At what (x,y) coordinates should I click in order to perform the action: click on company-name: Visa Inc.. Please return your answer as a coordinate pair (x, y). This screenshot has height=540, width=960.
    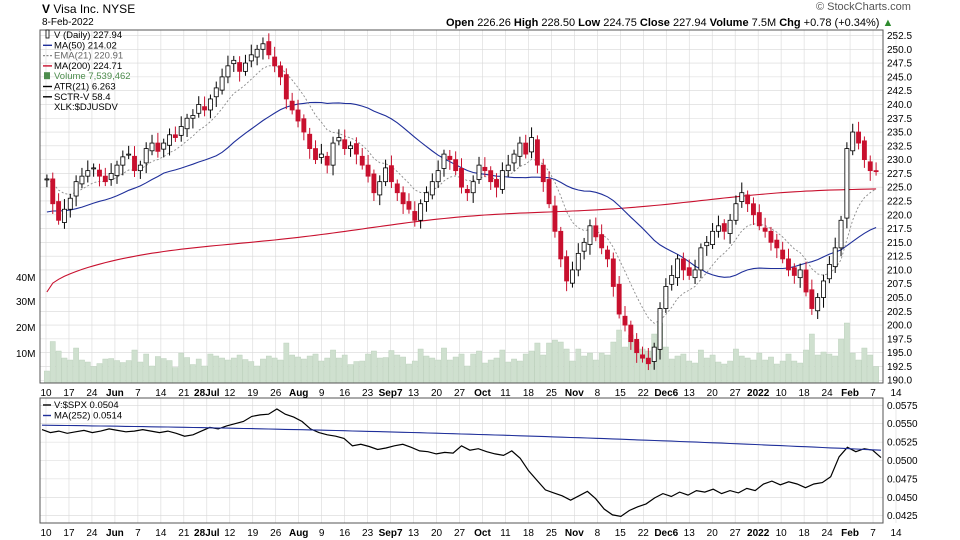
    Looking at the image, I should click on (76, 9).